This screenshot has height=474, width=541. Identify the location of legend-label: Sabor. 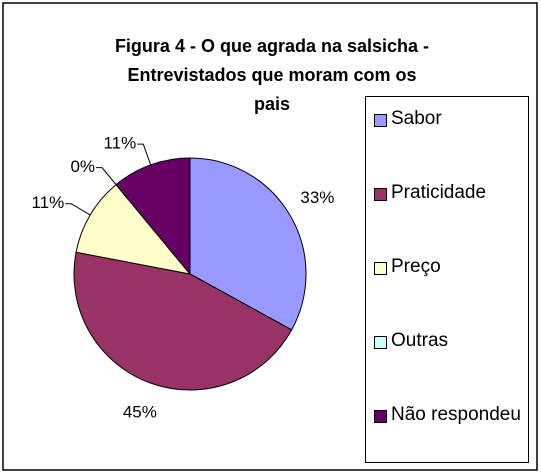
(416, 118).